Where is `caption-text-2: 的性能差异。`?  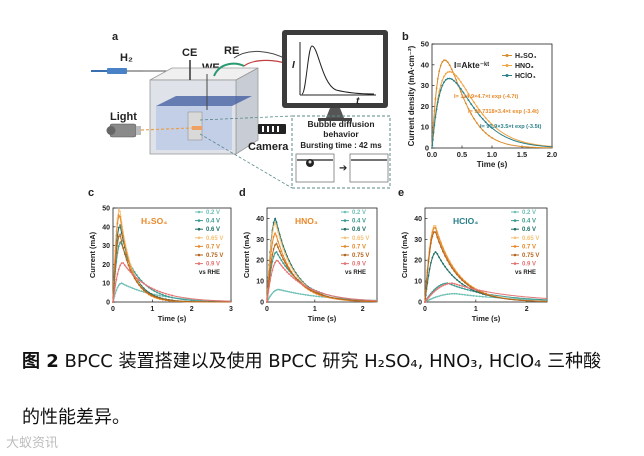 caption-text-2: 的性能差异。 is located at coordinates (76, 417).